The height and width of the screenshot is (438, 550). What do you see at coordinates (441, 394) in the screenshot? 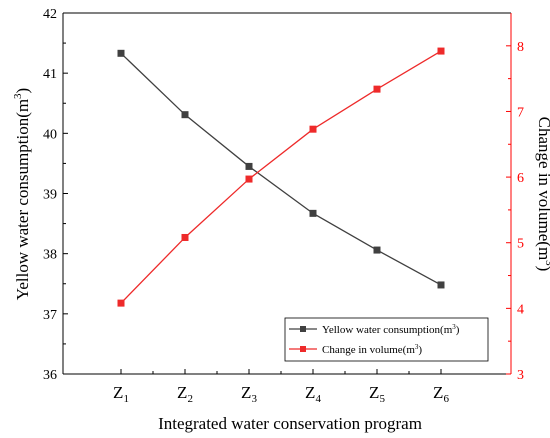
I see `x-tick-label: Z6` at bounding box center [441, 394].